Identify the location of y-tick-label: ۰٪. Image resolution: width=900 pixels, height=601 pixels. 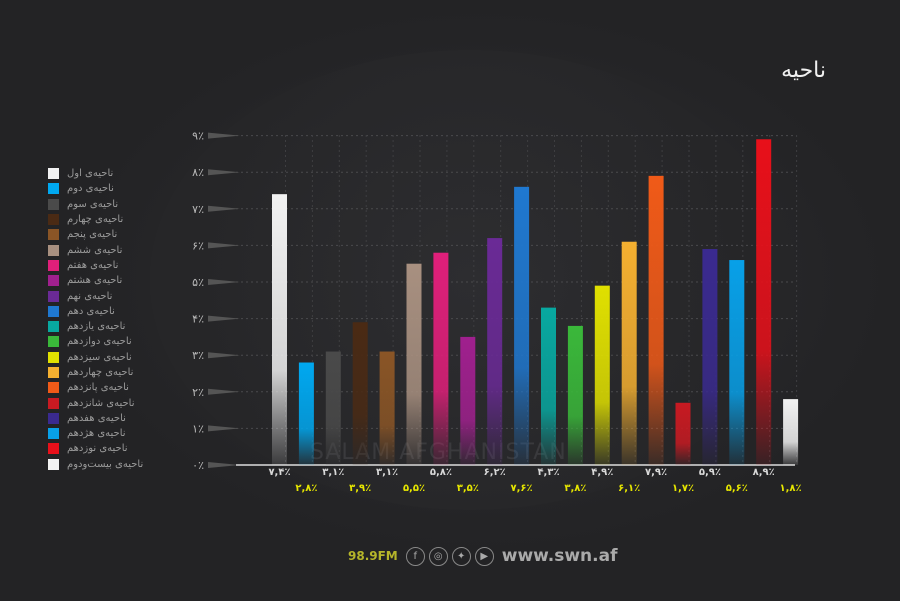
(198, 465).